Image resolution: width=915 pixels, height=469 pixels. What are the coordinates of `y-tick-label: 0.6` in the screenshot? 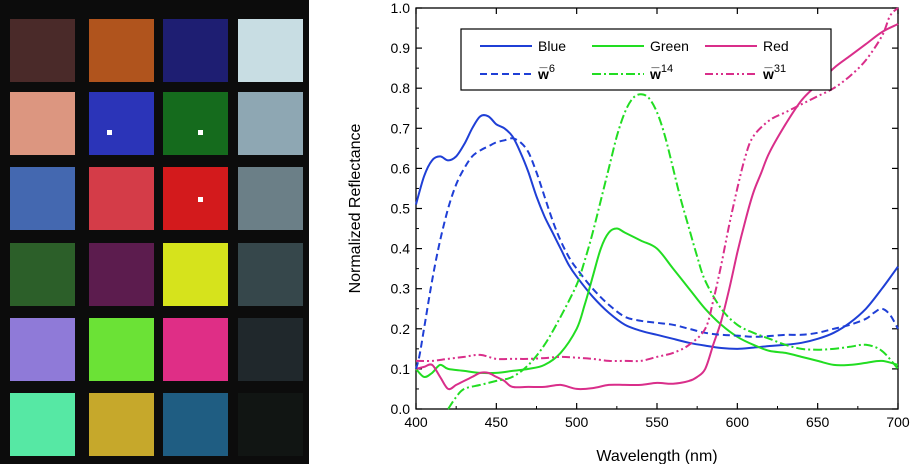 It's located at (401, 168).